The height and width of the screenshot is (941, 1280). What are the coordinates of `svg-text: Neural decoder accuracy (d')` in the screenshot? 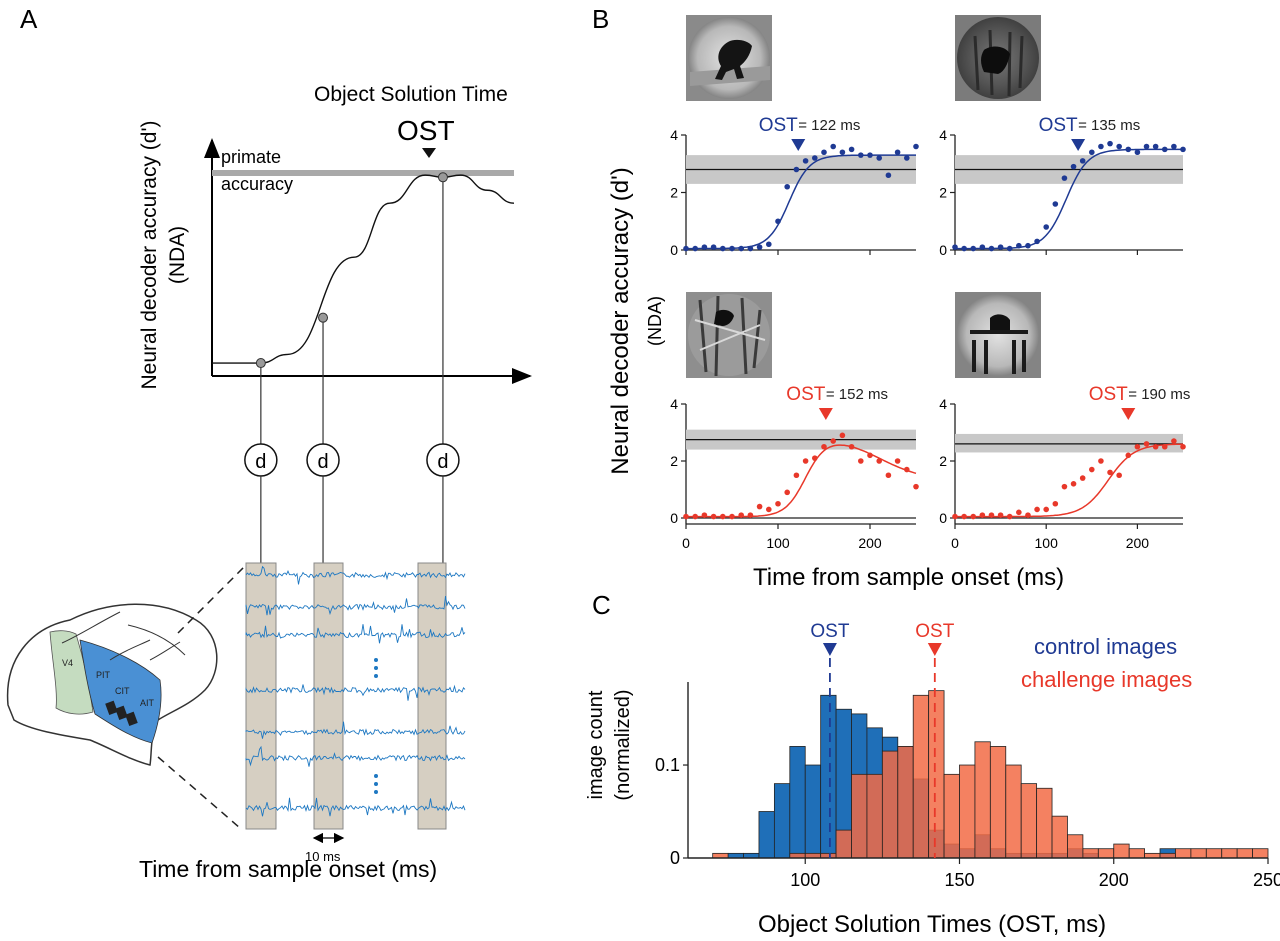 It's located at (149, 255).